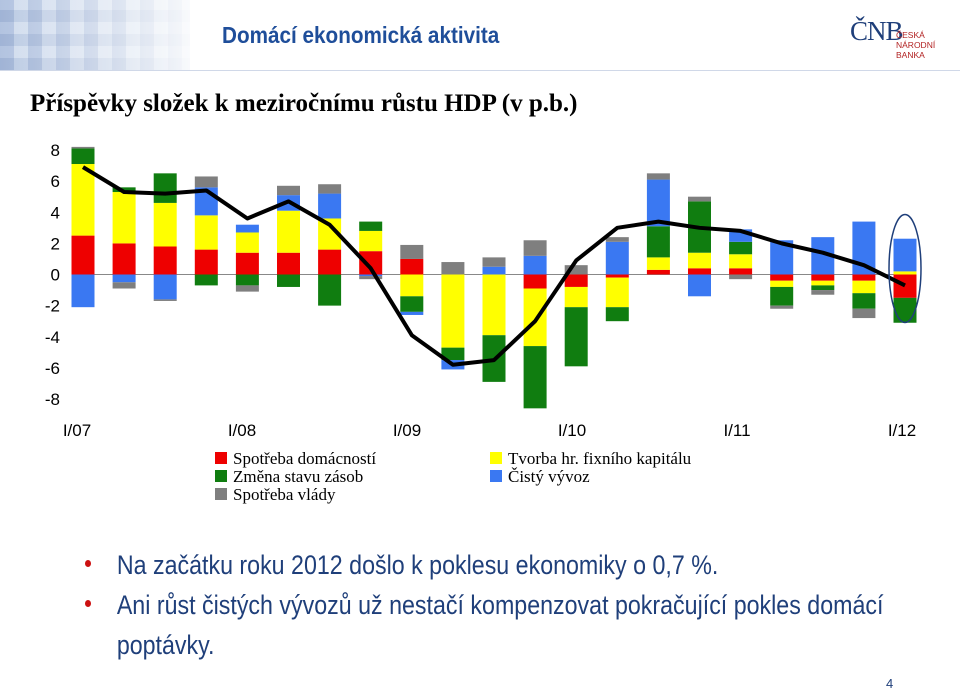 This screenshot has width=960, height=696. I want to click on logo-line-2: NÁRODNÍ BANKA, so click(916, 50).